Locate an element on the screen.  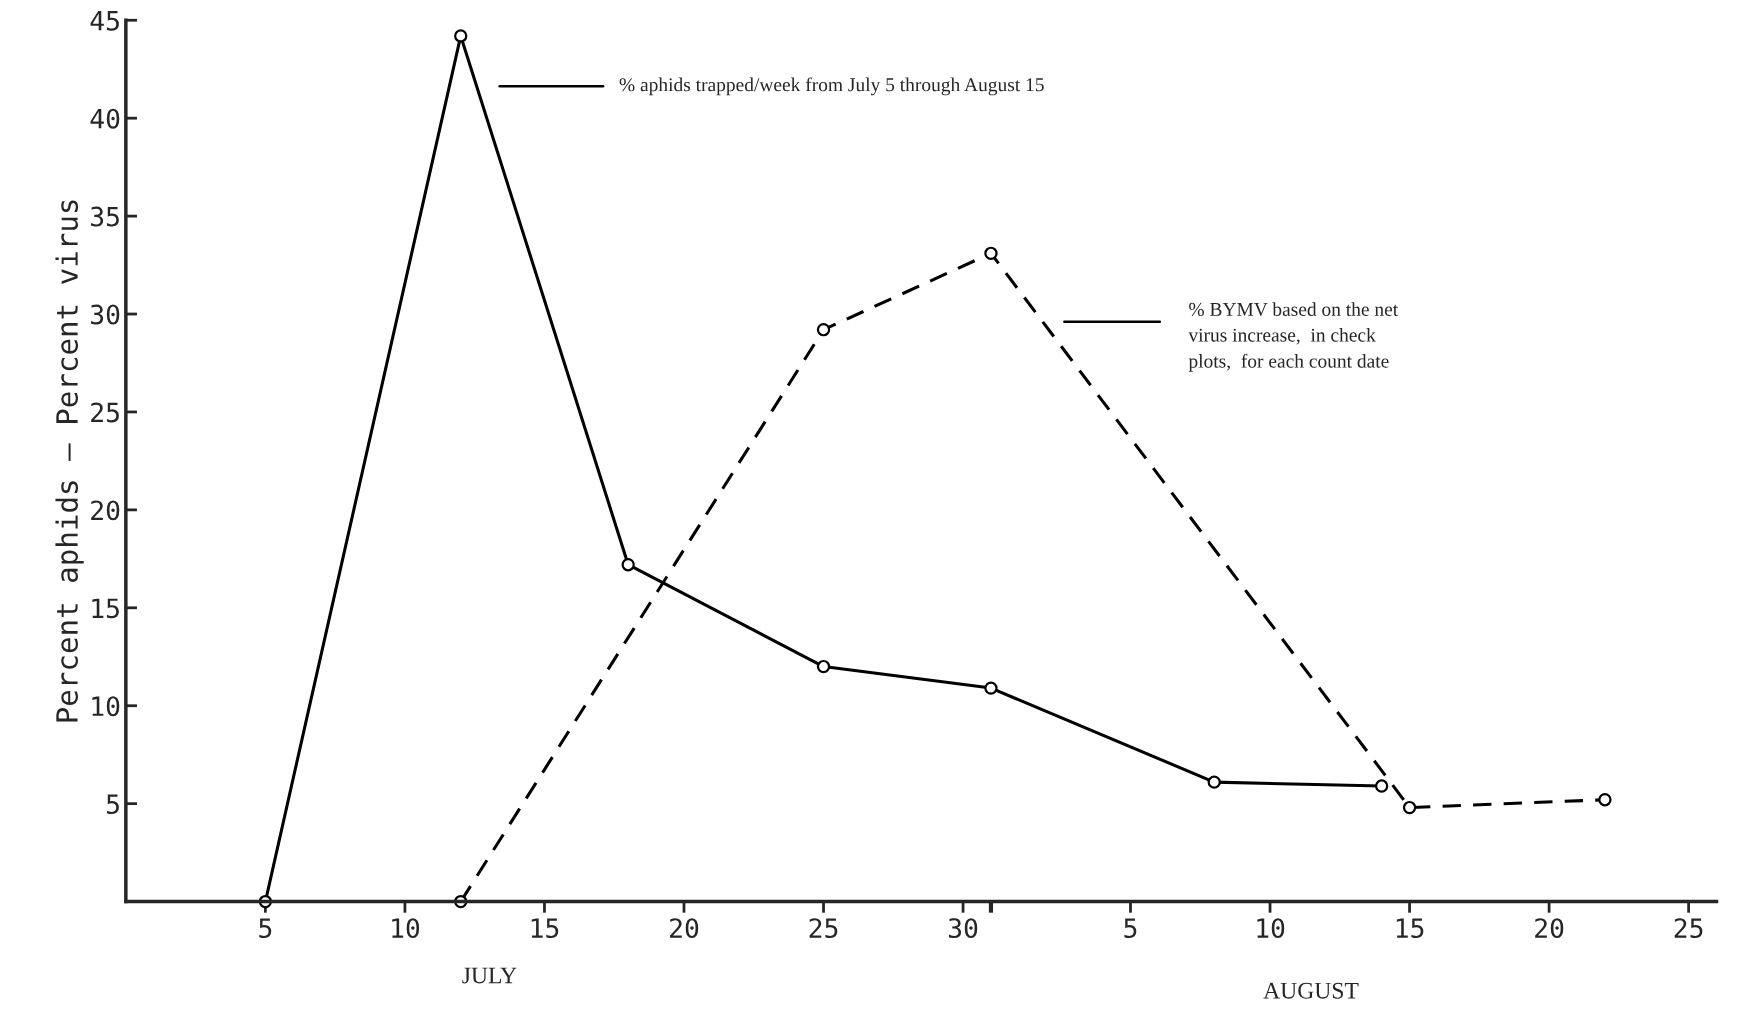
text: JULY is located at coordinates (489, 975).